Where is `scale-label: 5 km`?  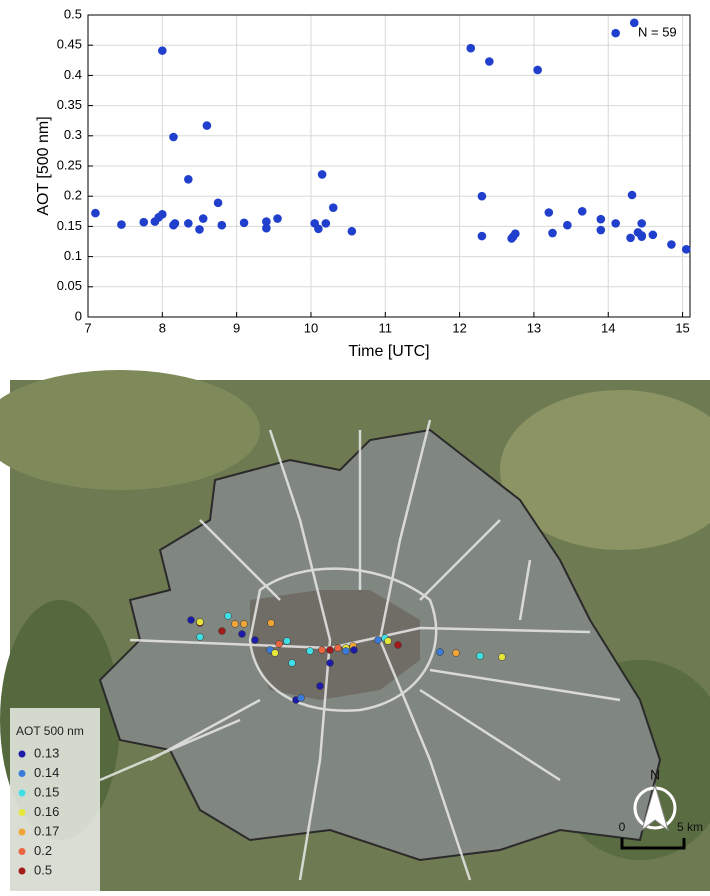 scale-label: 5 km is located at coordinates (690, 827).